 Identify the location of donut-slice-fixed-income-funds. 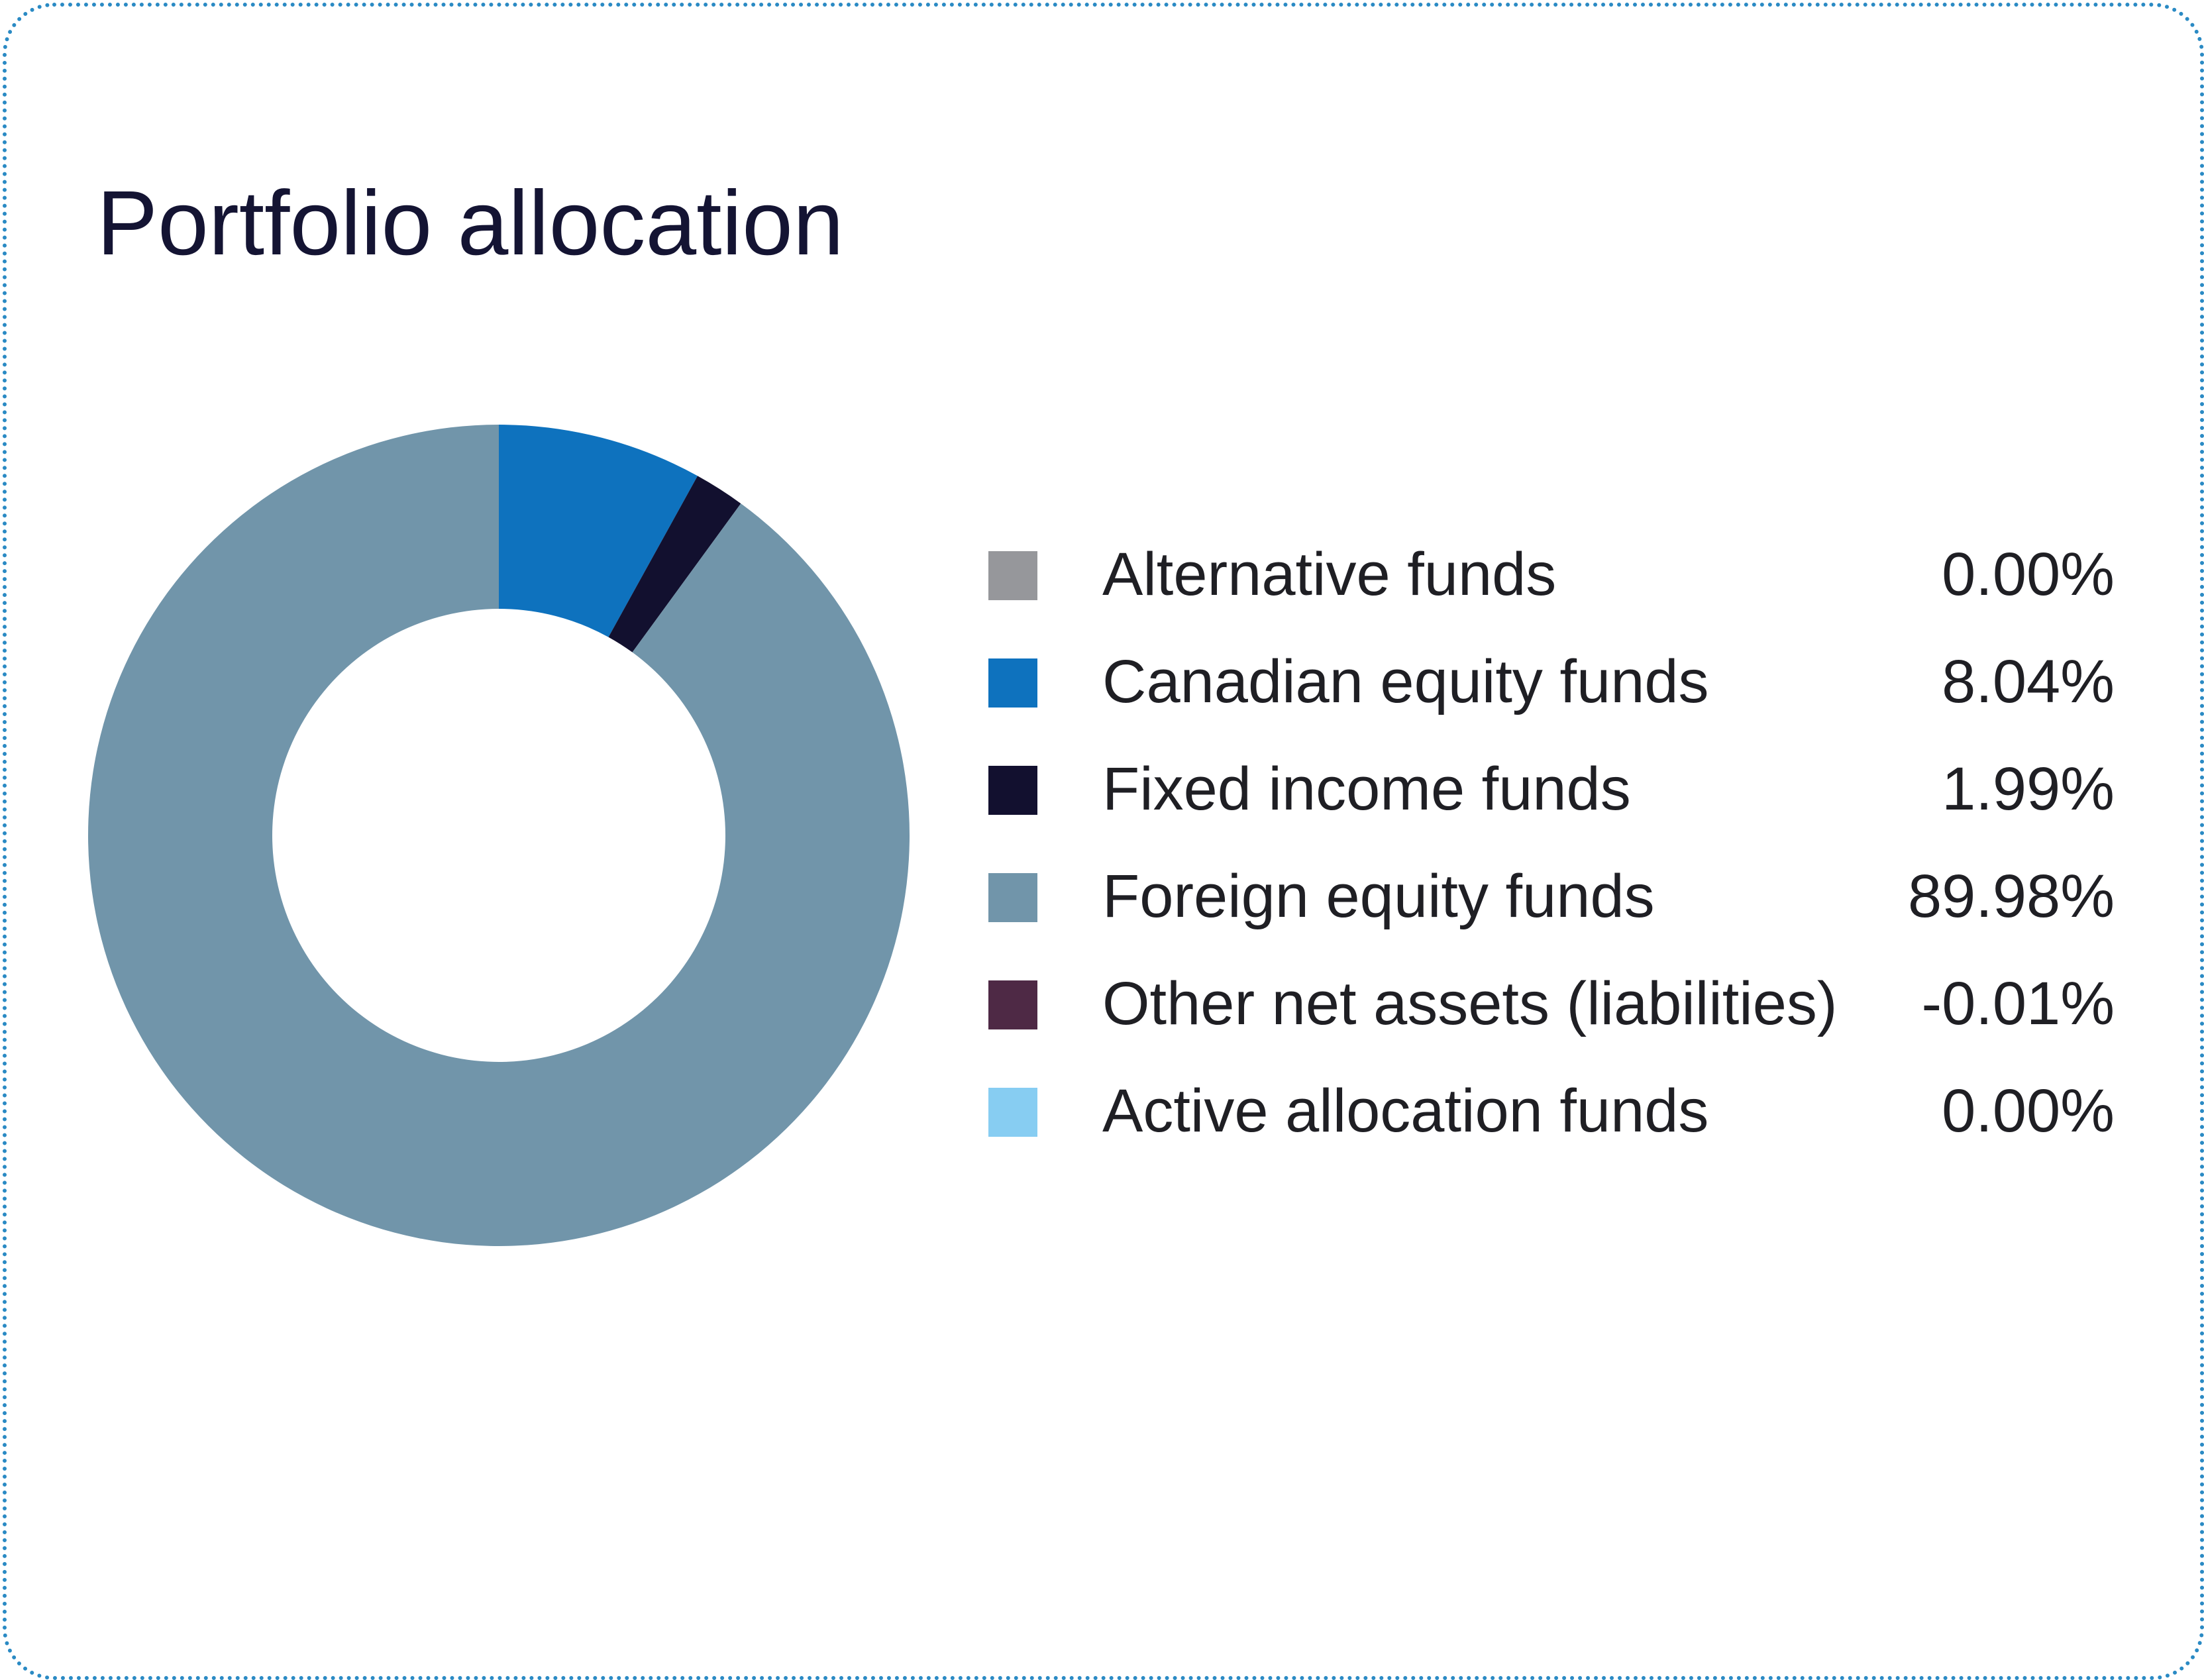
(674, 564).